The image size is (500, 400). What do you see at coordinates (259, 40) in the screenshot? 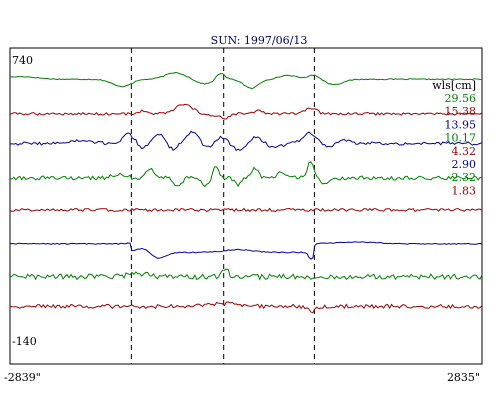
I see `chart-title: SUN: 1997/06/13` at bounding box center [259, 40].